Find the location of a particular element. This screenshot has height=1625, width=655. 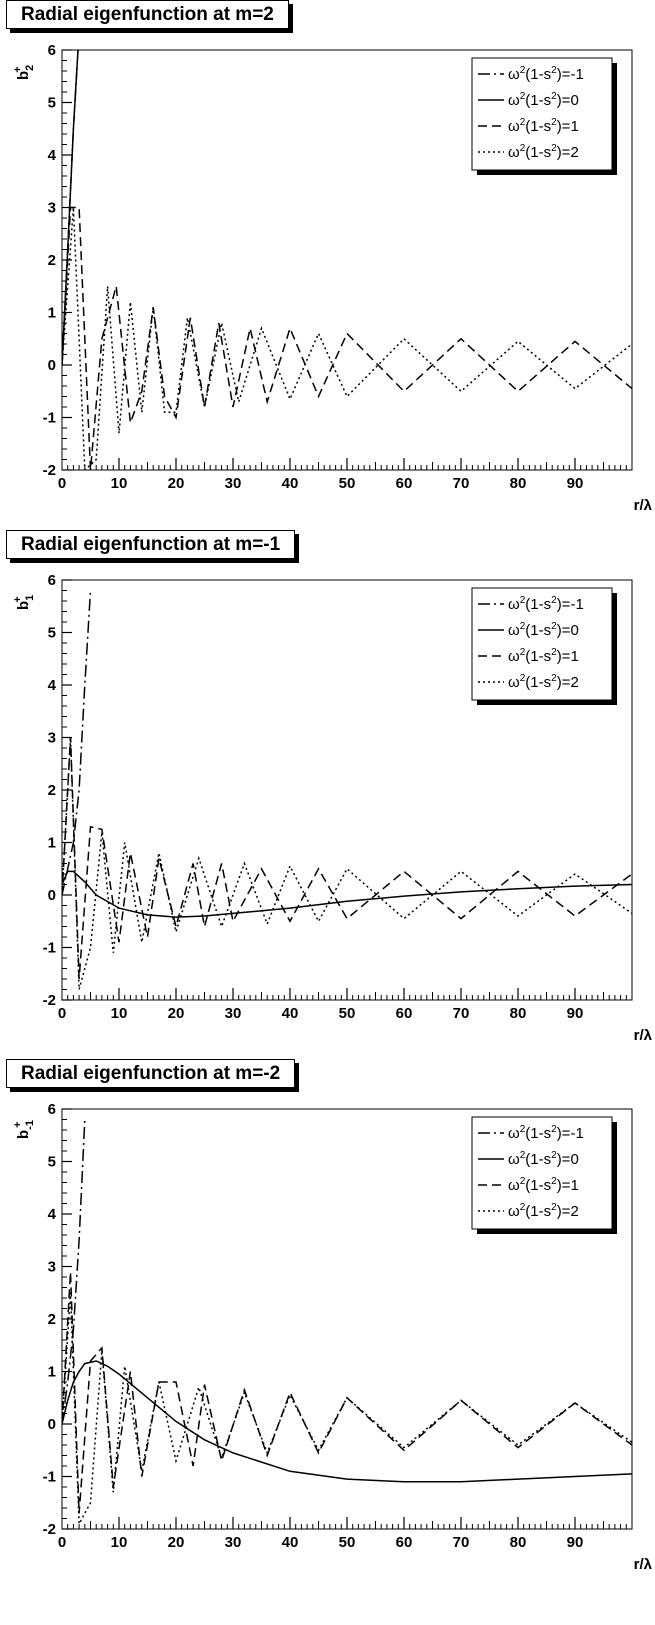

chart-title: Radial eigenfunction at m=-1 is located at coordinates (151, 544).